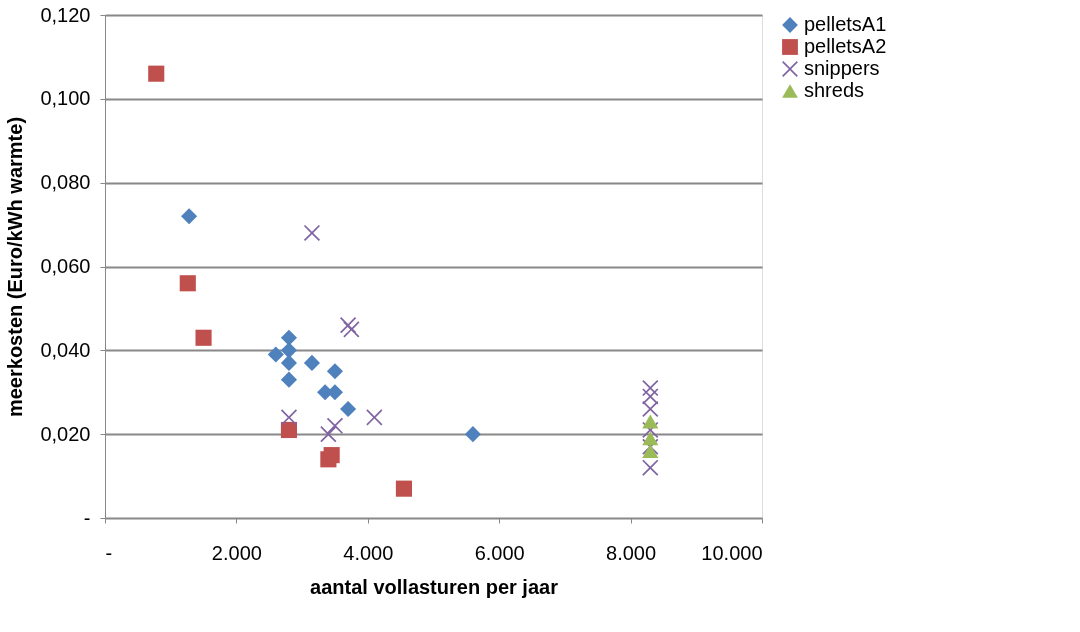  What do you see at coordinates (732, 552) in the screenshot?
I see `x-tick-label: 10.000` at bounding box center [732, 552].